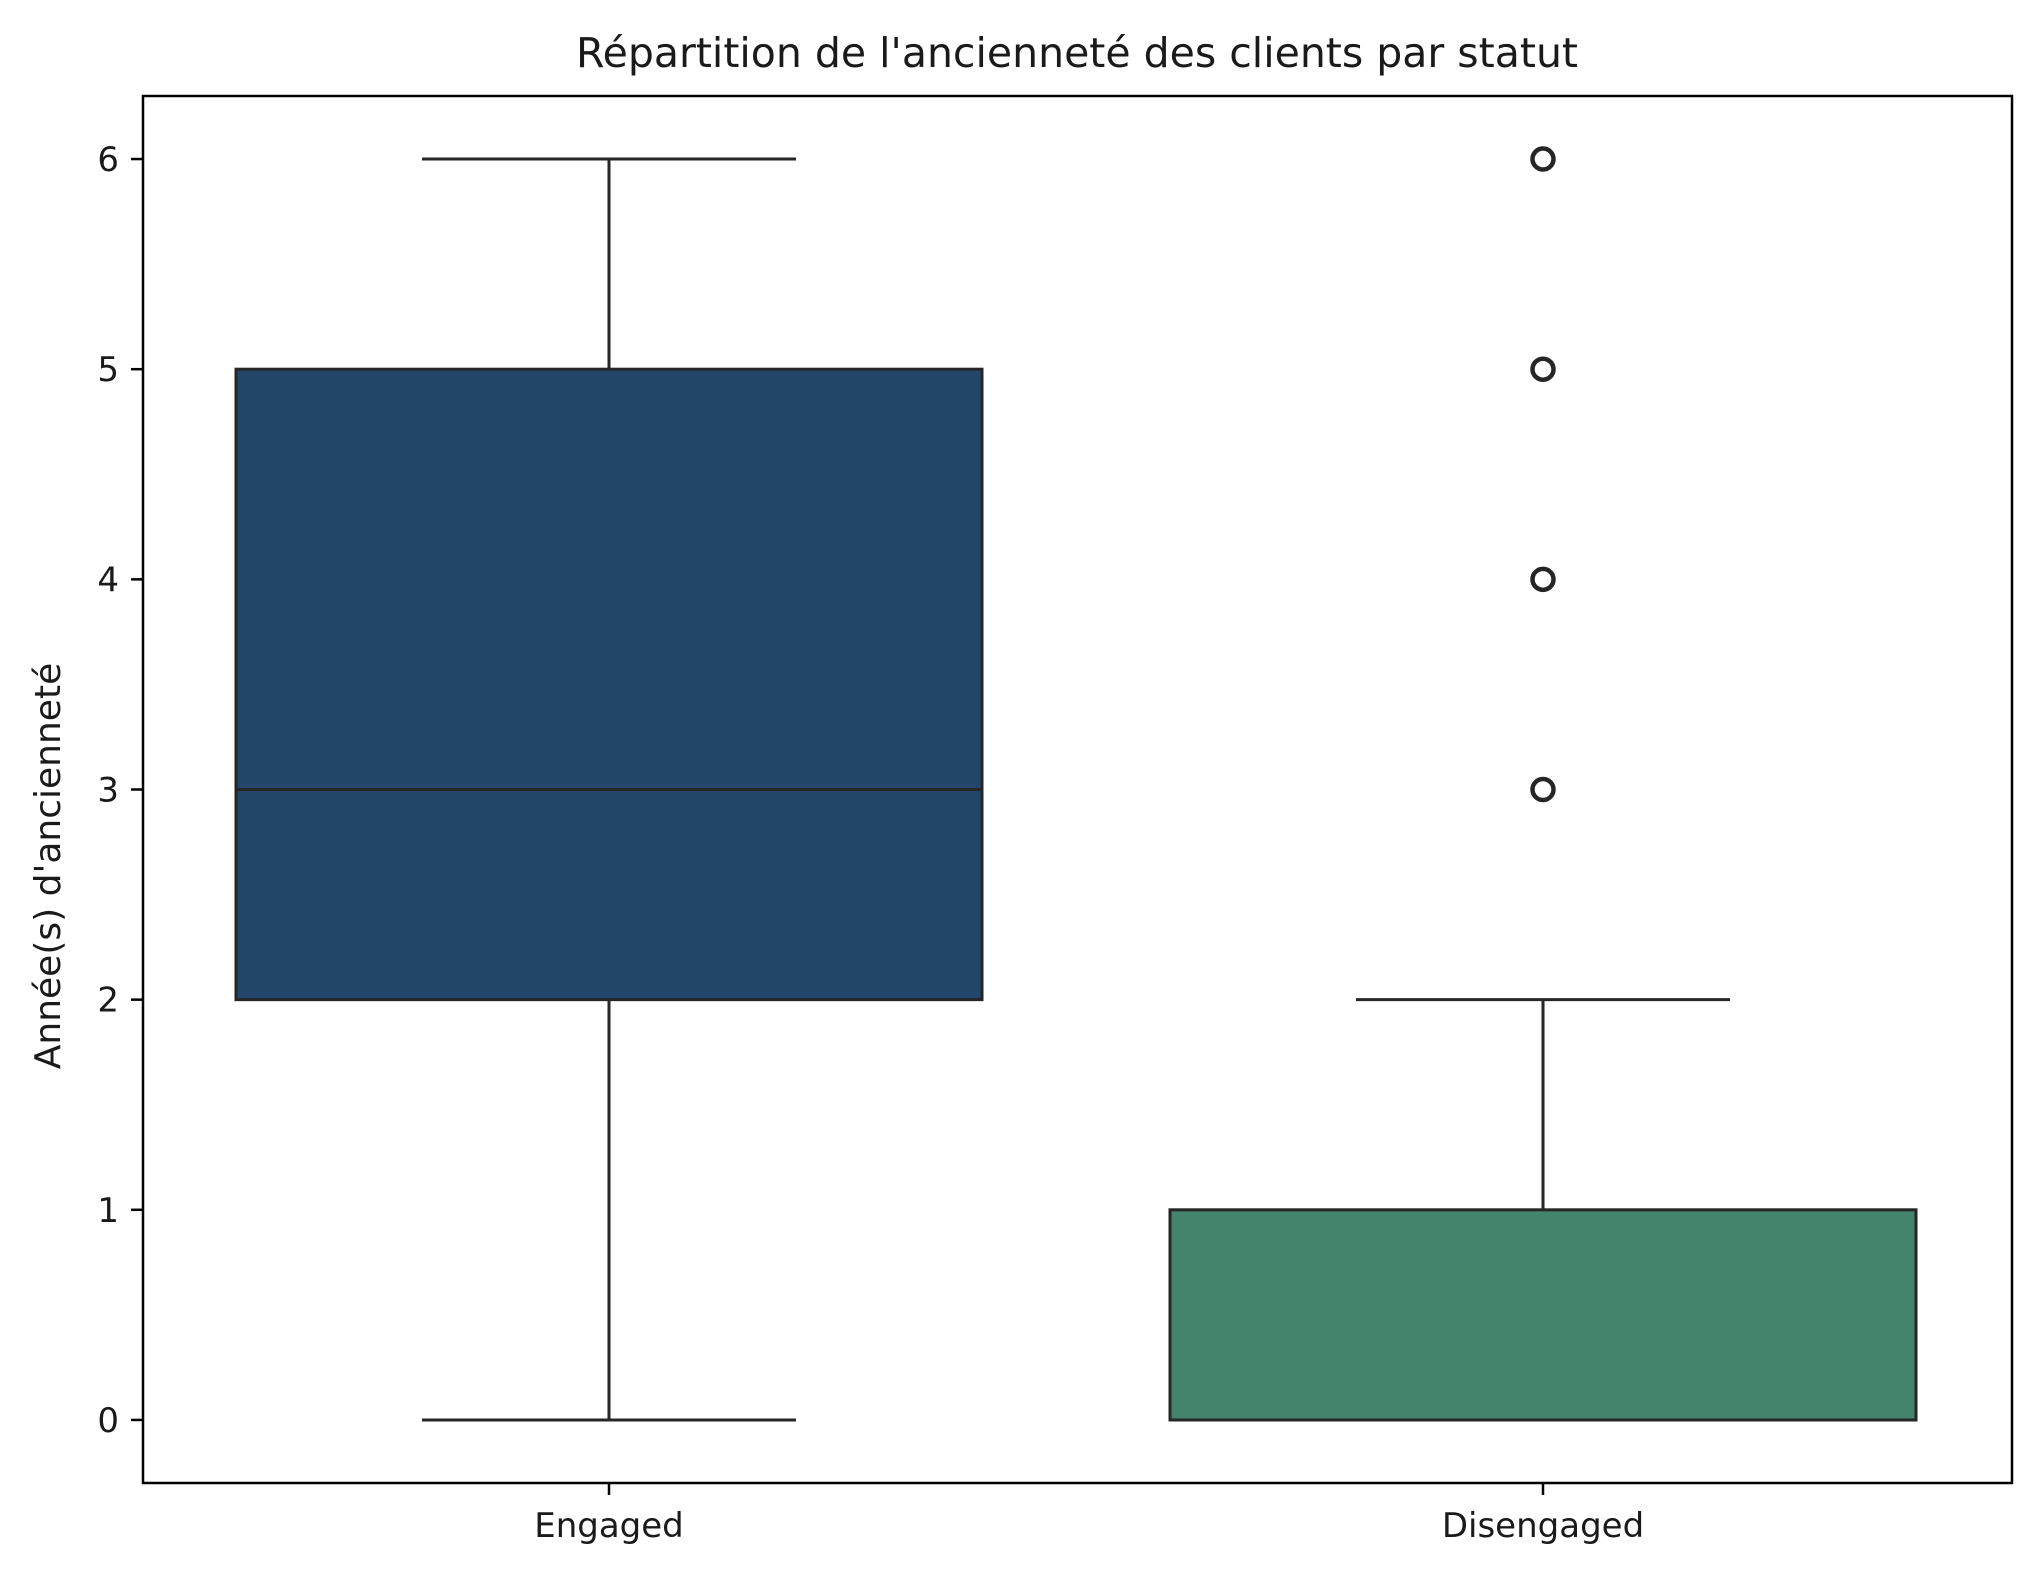 The height and width of the screenshot is (1580, 2032). What do you see at coordinates (108, 1001) in the screenshot?
I see `y-tick-label: 2` at bounding box center [108, 1001].